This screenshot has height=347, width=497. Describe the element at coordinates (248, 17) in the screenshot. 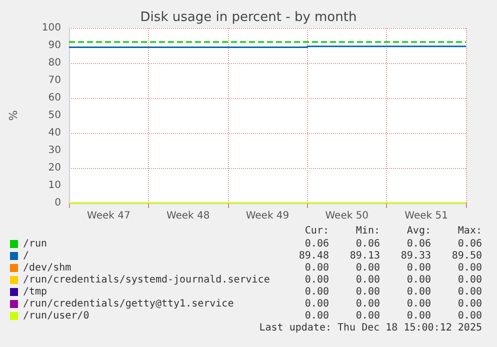

I see `chart-title: Disk usage in percent - by month` at that location.